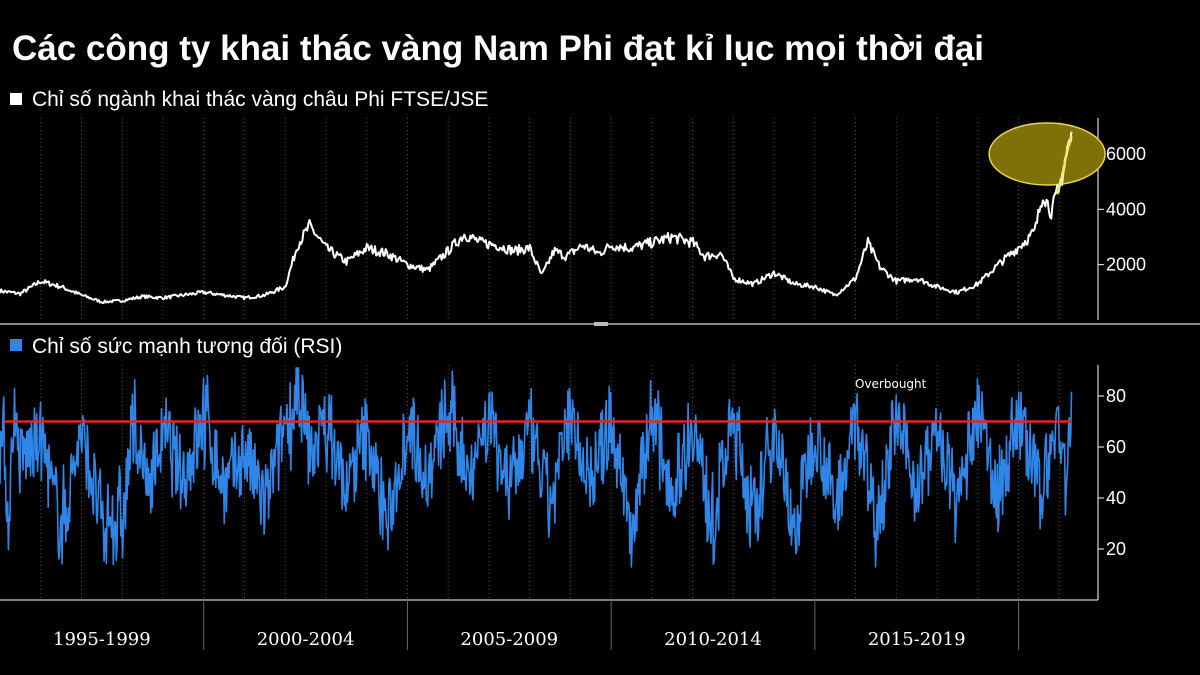  What do you see at coordinates (1126, 265) in the screenshot?
I see `top-tick-label: 2000` at bounding box center [1126, 265].